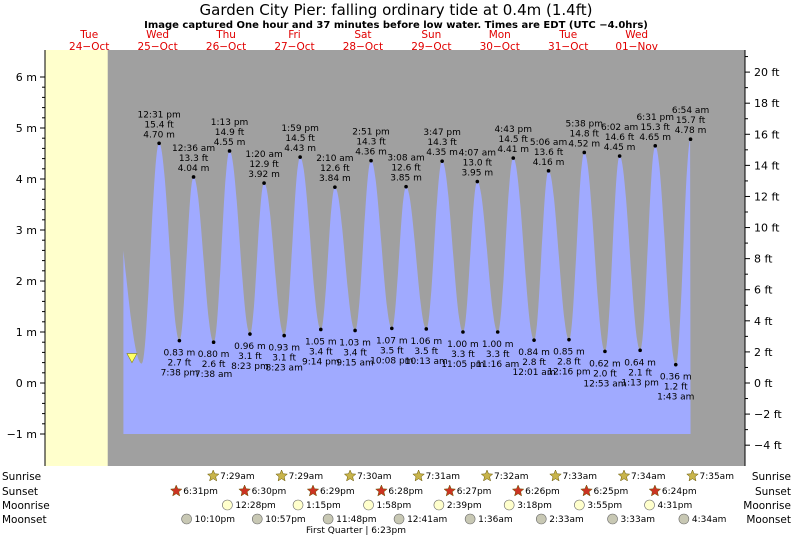 Image resolution: width=793 pixels, height=539 pixels. I want to click on day-date: 27−Oct, so click(294, 47).